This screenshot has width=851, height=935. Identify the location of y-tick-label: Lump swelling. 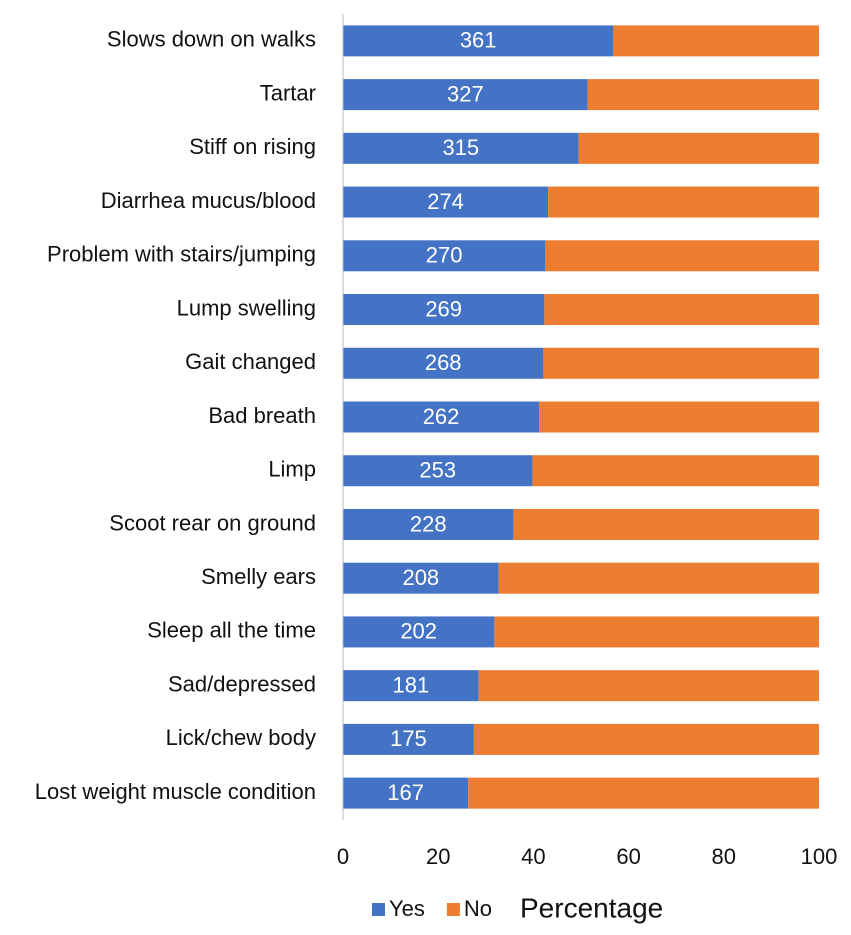
(246, 307).